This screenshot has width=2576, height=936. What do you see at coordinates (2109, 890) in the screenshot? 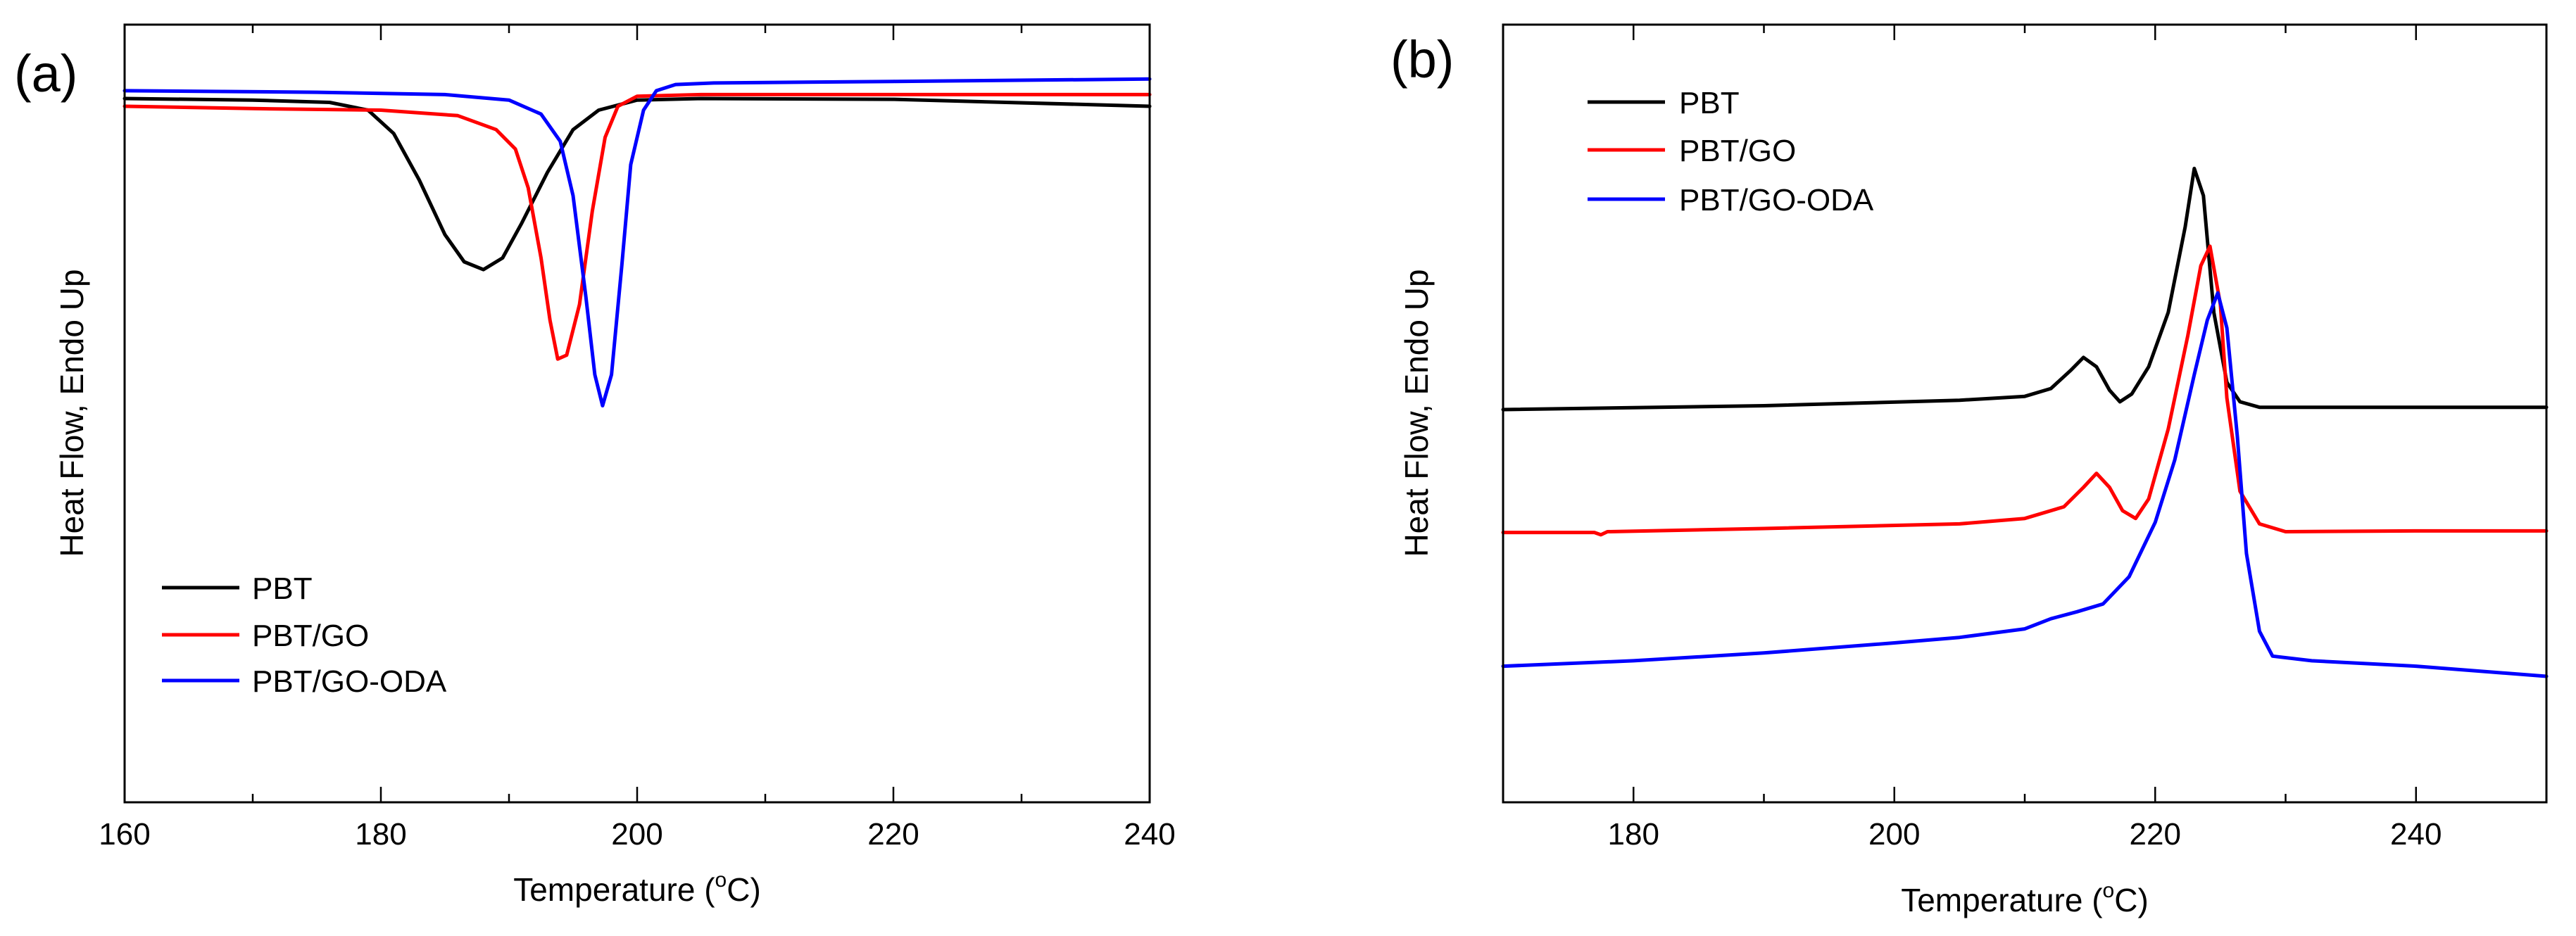
I see `panel-b-xlabel-degree: o` at bounding box center [2109, 890].